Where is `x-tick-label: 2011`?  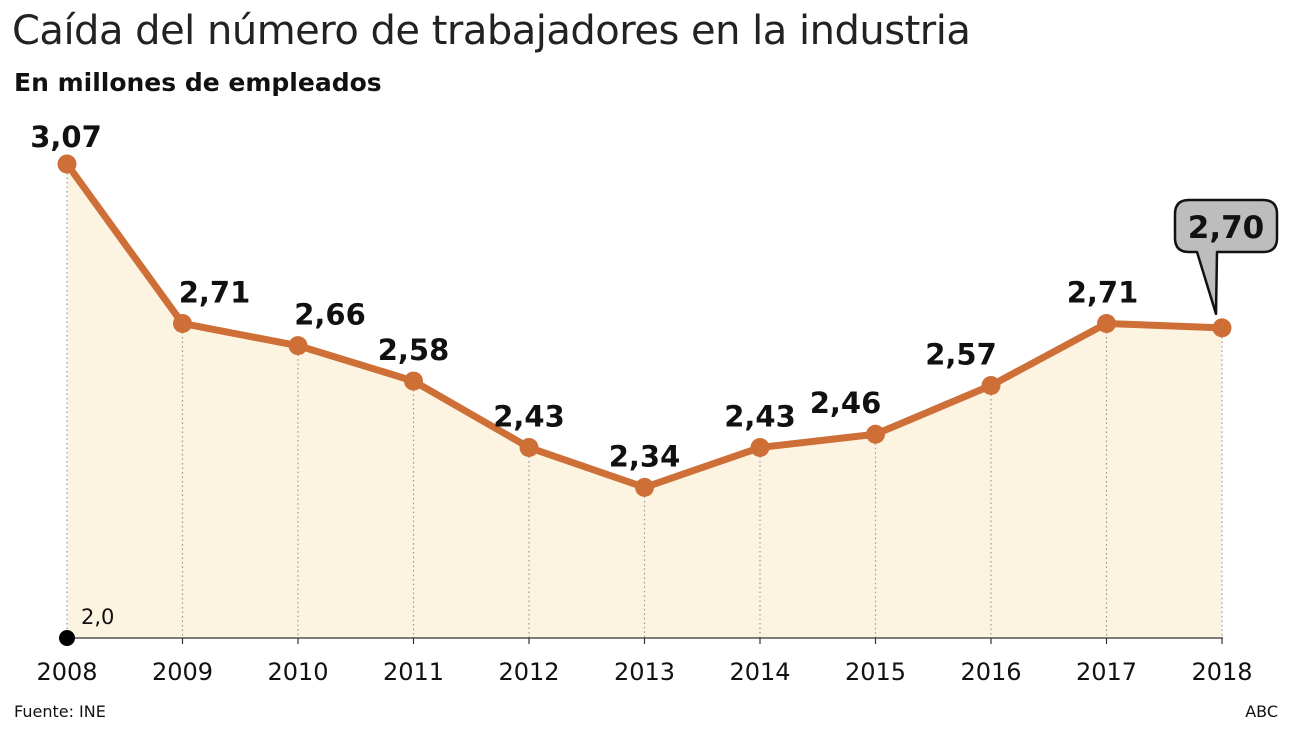
x-tick-label: 2011 is located at coordinates (413, 672).